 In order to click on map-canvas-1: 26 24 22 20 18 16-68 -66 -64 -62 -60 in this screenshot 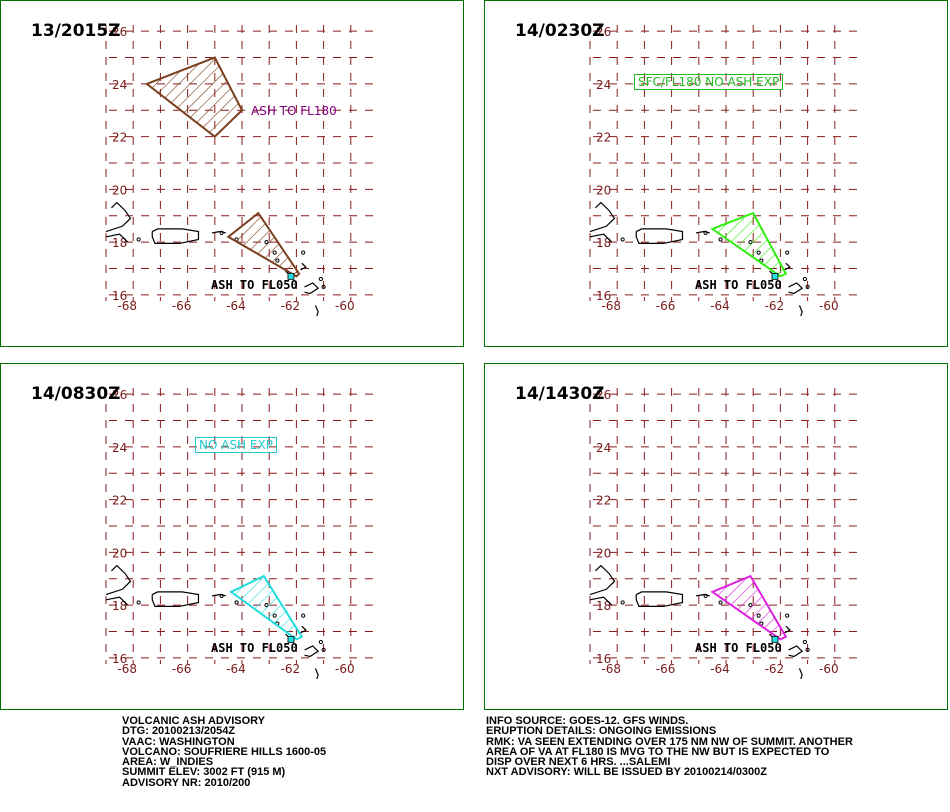, I will do `click(239, 171)`.